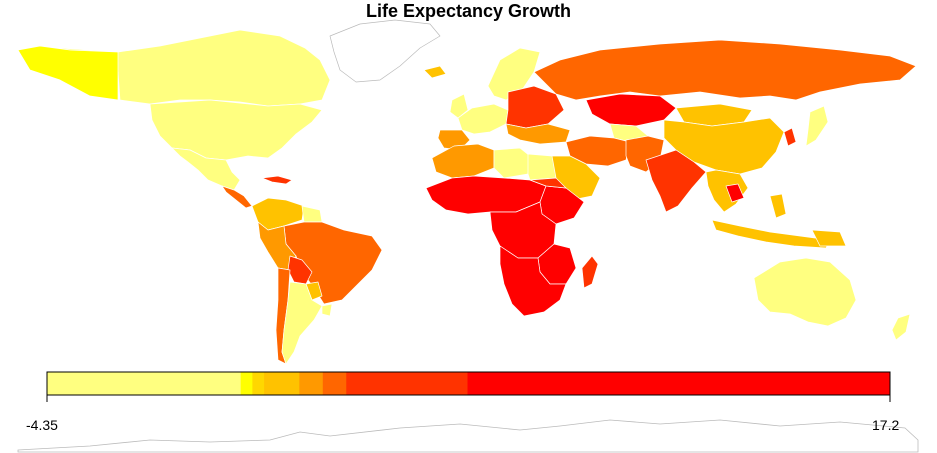 The image size is (937, 453). I want to click on region-uruguay, so click(327, 310).